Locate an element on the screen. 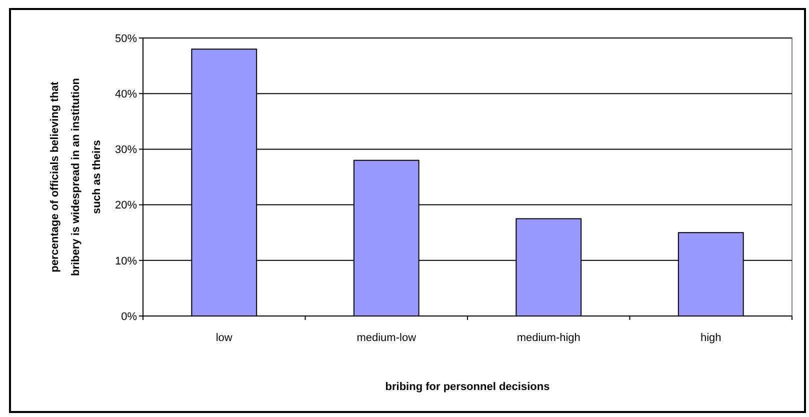  x-tick-label: high is located at coordinates (711, 338).